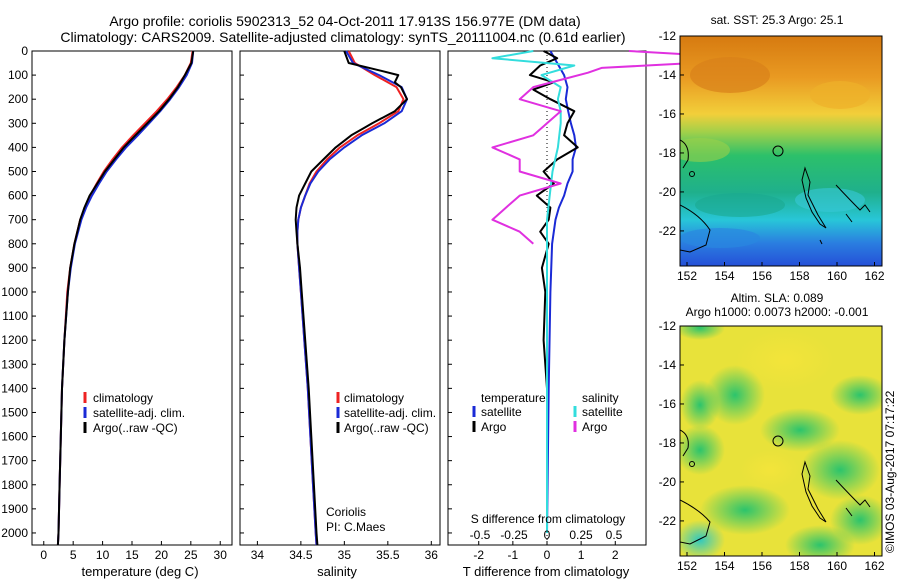 This screenshot has width=900, height=580. I want to click on depth-tick-label: 100, so click(18, 75).